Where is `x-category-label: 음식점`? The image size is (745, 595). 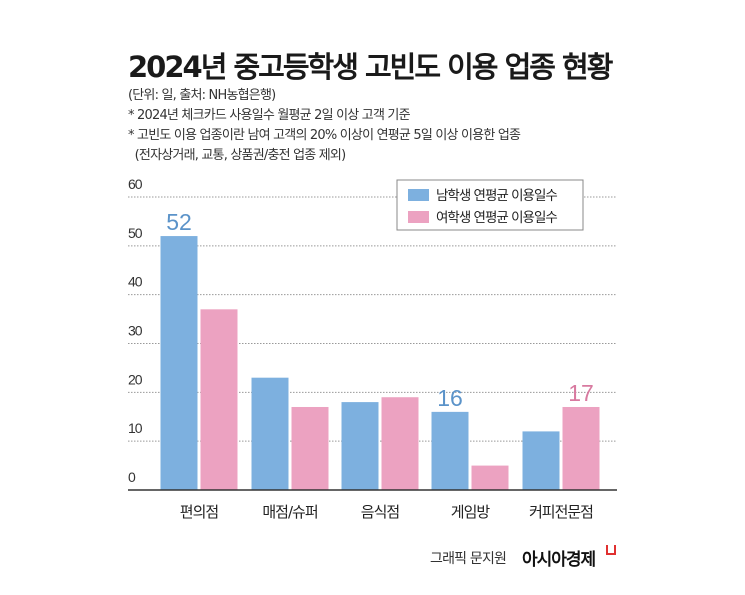 x-category-label: 음식점 is located at coordinates (380, 512).